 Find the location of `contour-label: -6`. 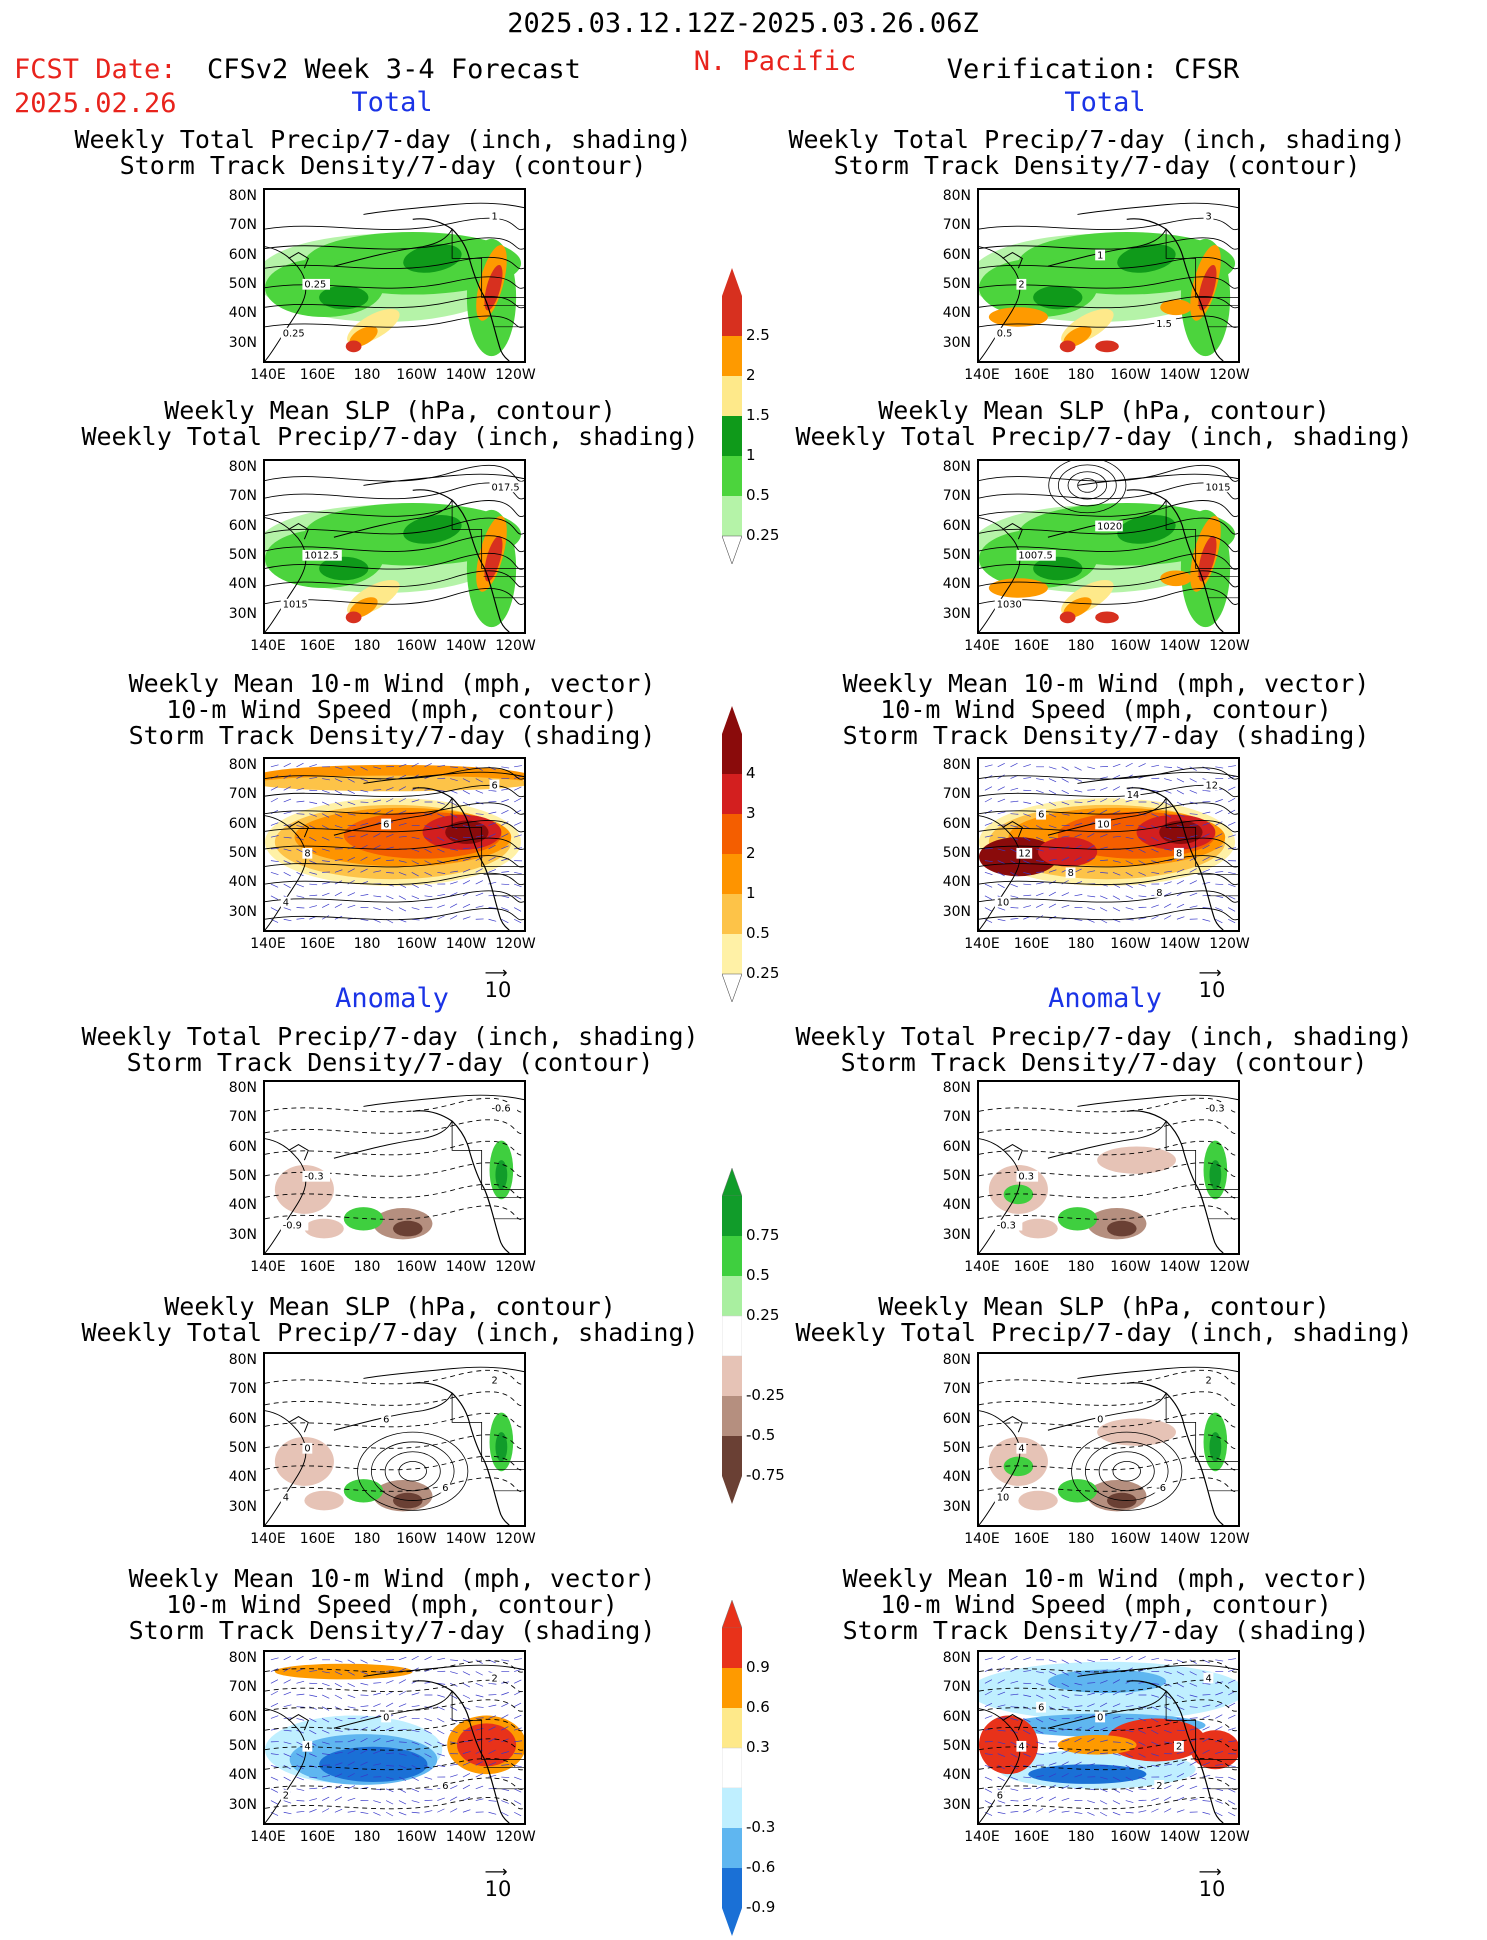

contour-label: -6 is located at coordinates (1161, 1488).